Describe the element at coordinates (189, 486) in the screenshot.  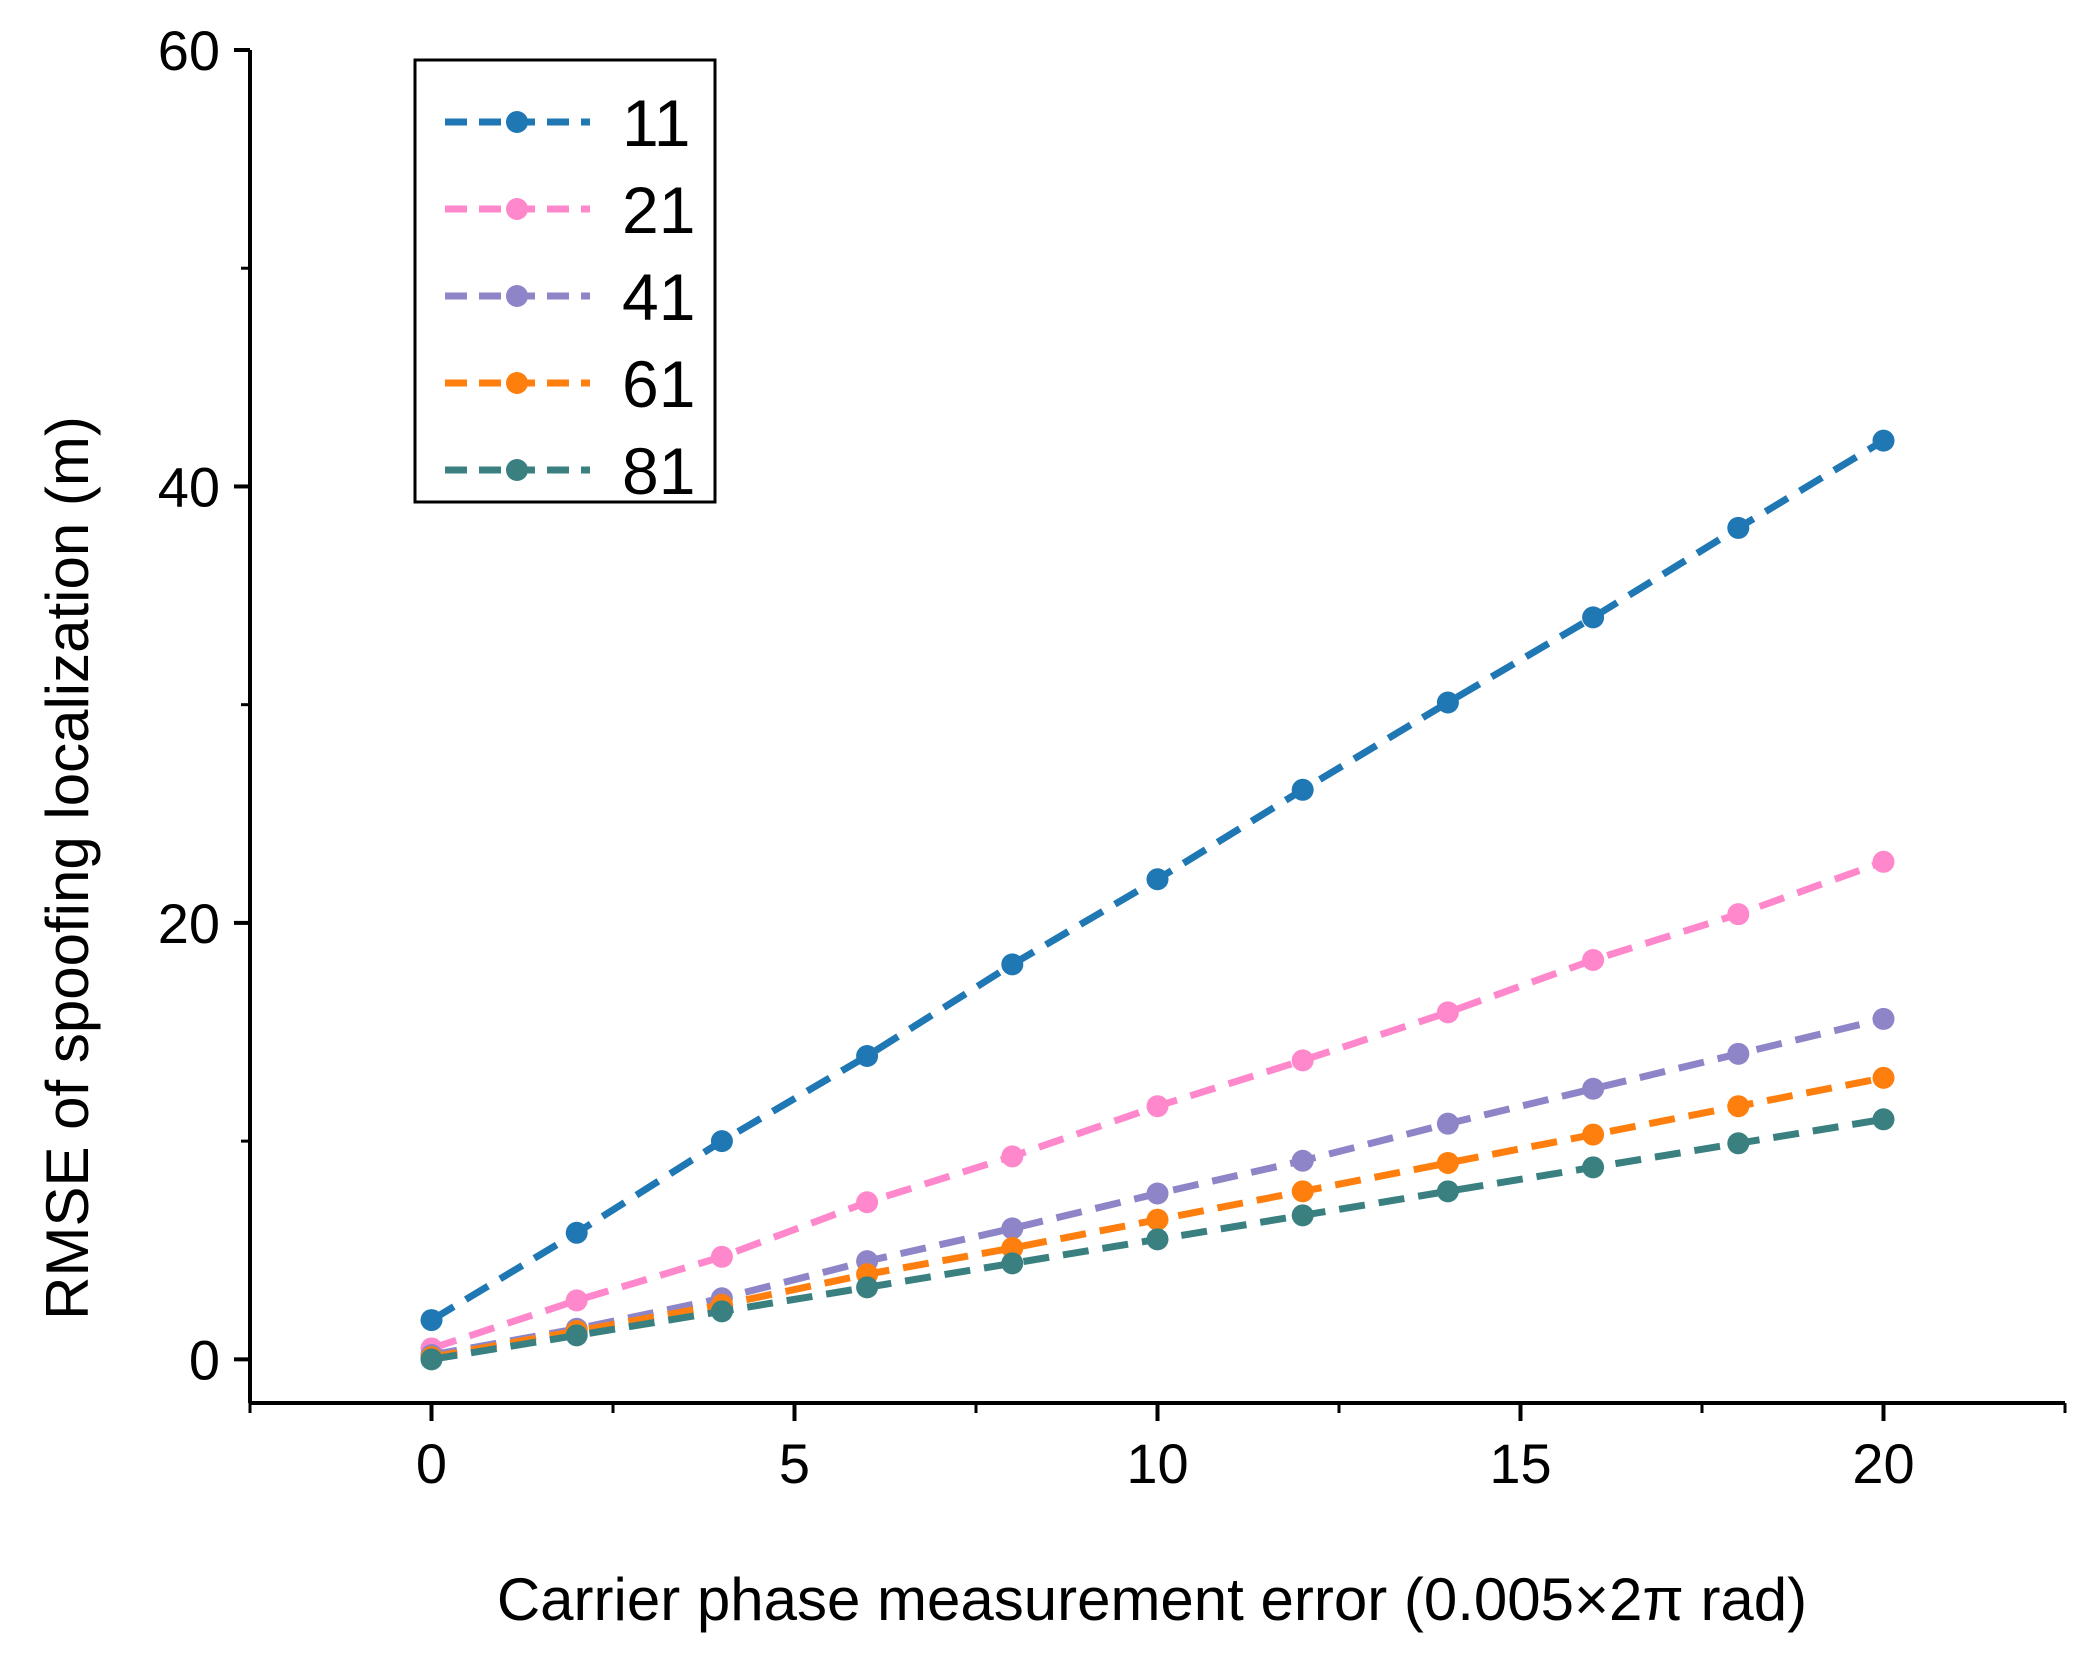
I see `y-tick-label: 40` at that location.